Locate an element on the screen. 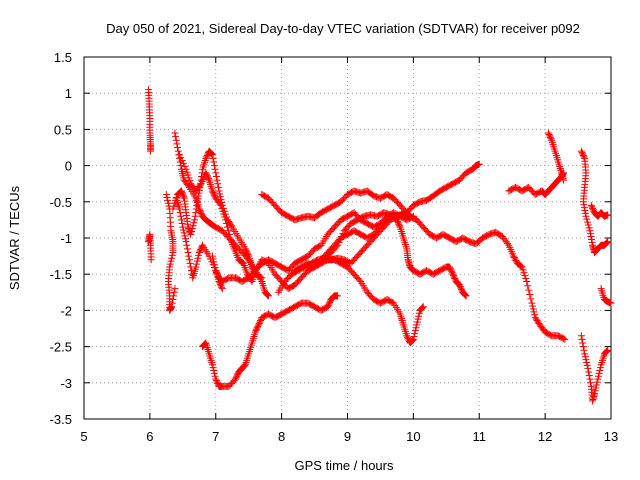 The image size is (640, 480). x-tick-label: 6 is located at coordinates (149, 436).